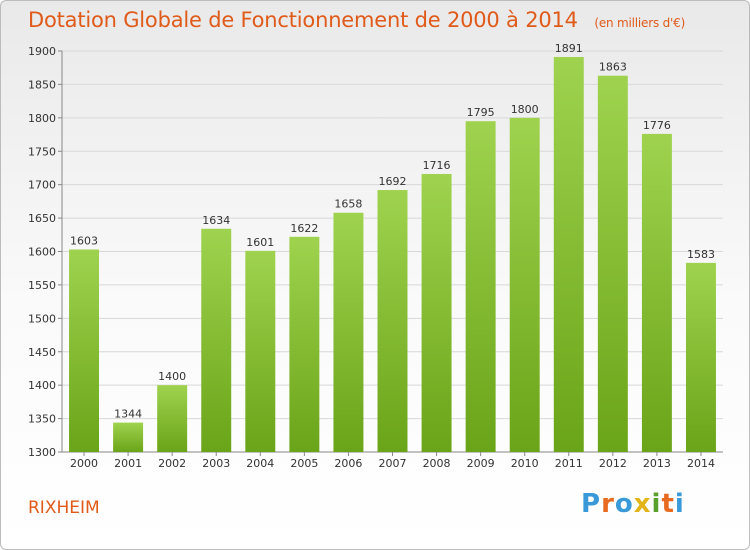  What do you see at coordinates (437, 463) in the screenshot?
I see `x-tick-label: 2008` at bounding box center [437, 463].